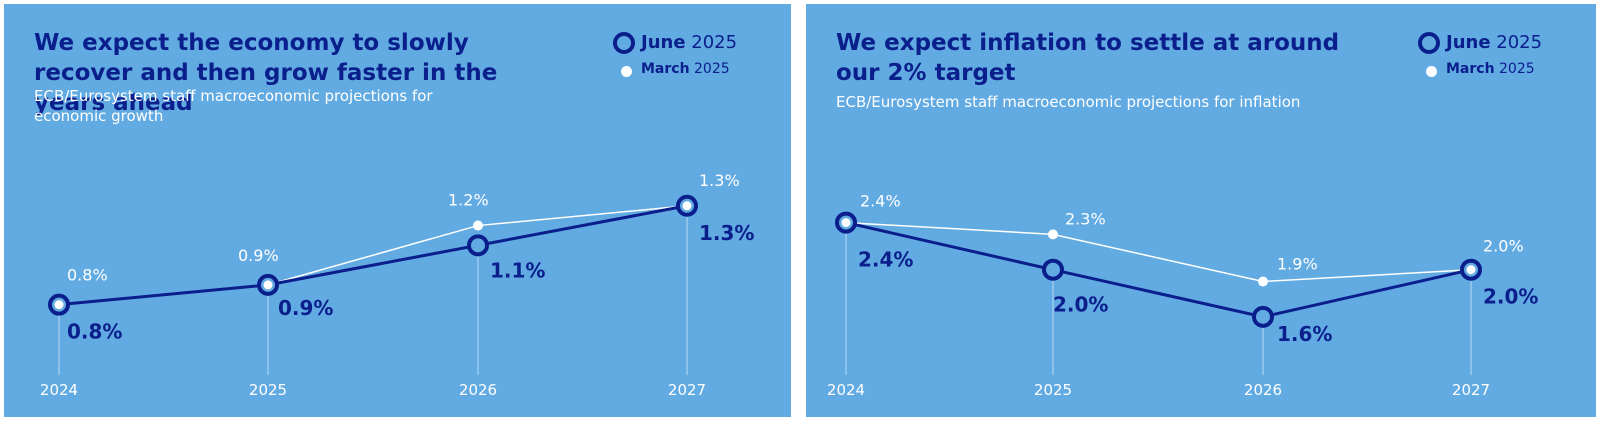  What do you see at coordinates (1085, 218) in the screenshot?
I see `march-data-label: 2.3%` at bounding box center [1085, 218].